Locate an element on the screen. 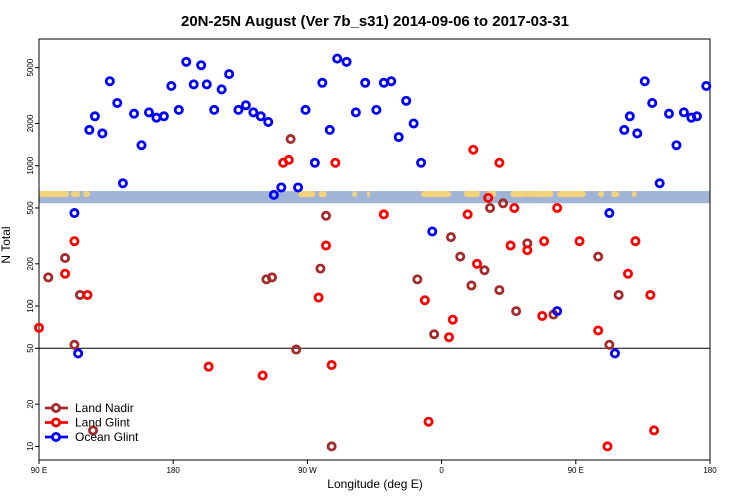 This screenshot has width=750, height=500. y-tick-label: 500 is located at coordinates (30, 208).